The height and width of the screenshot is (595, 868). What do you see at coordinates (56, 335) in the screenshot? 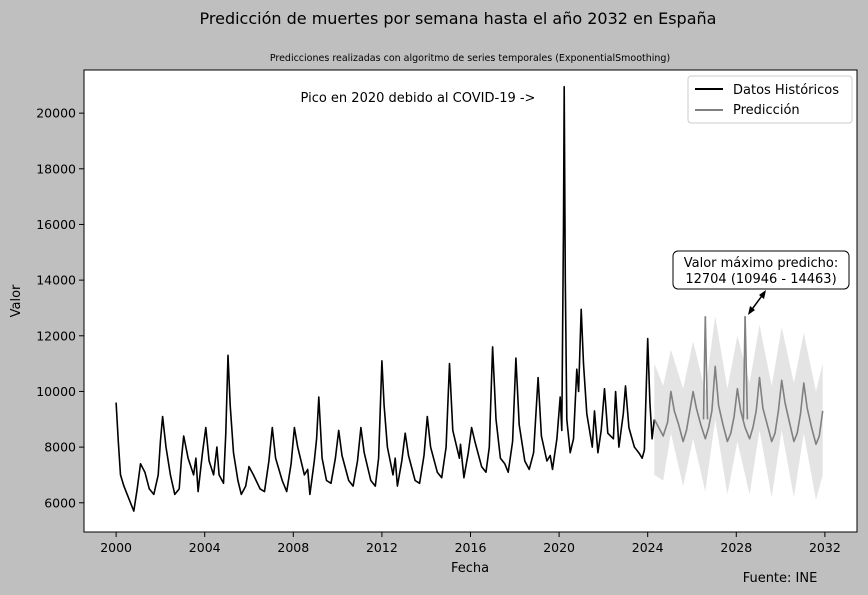
I see `y-tick-label: 12000` at bounding box center [56, 335].